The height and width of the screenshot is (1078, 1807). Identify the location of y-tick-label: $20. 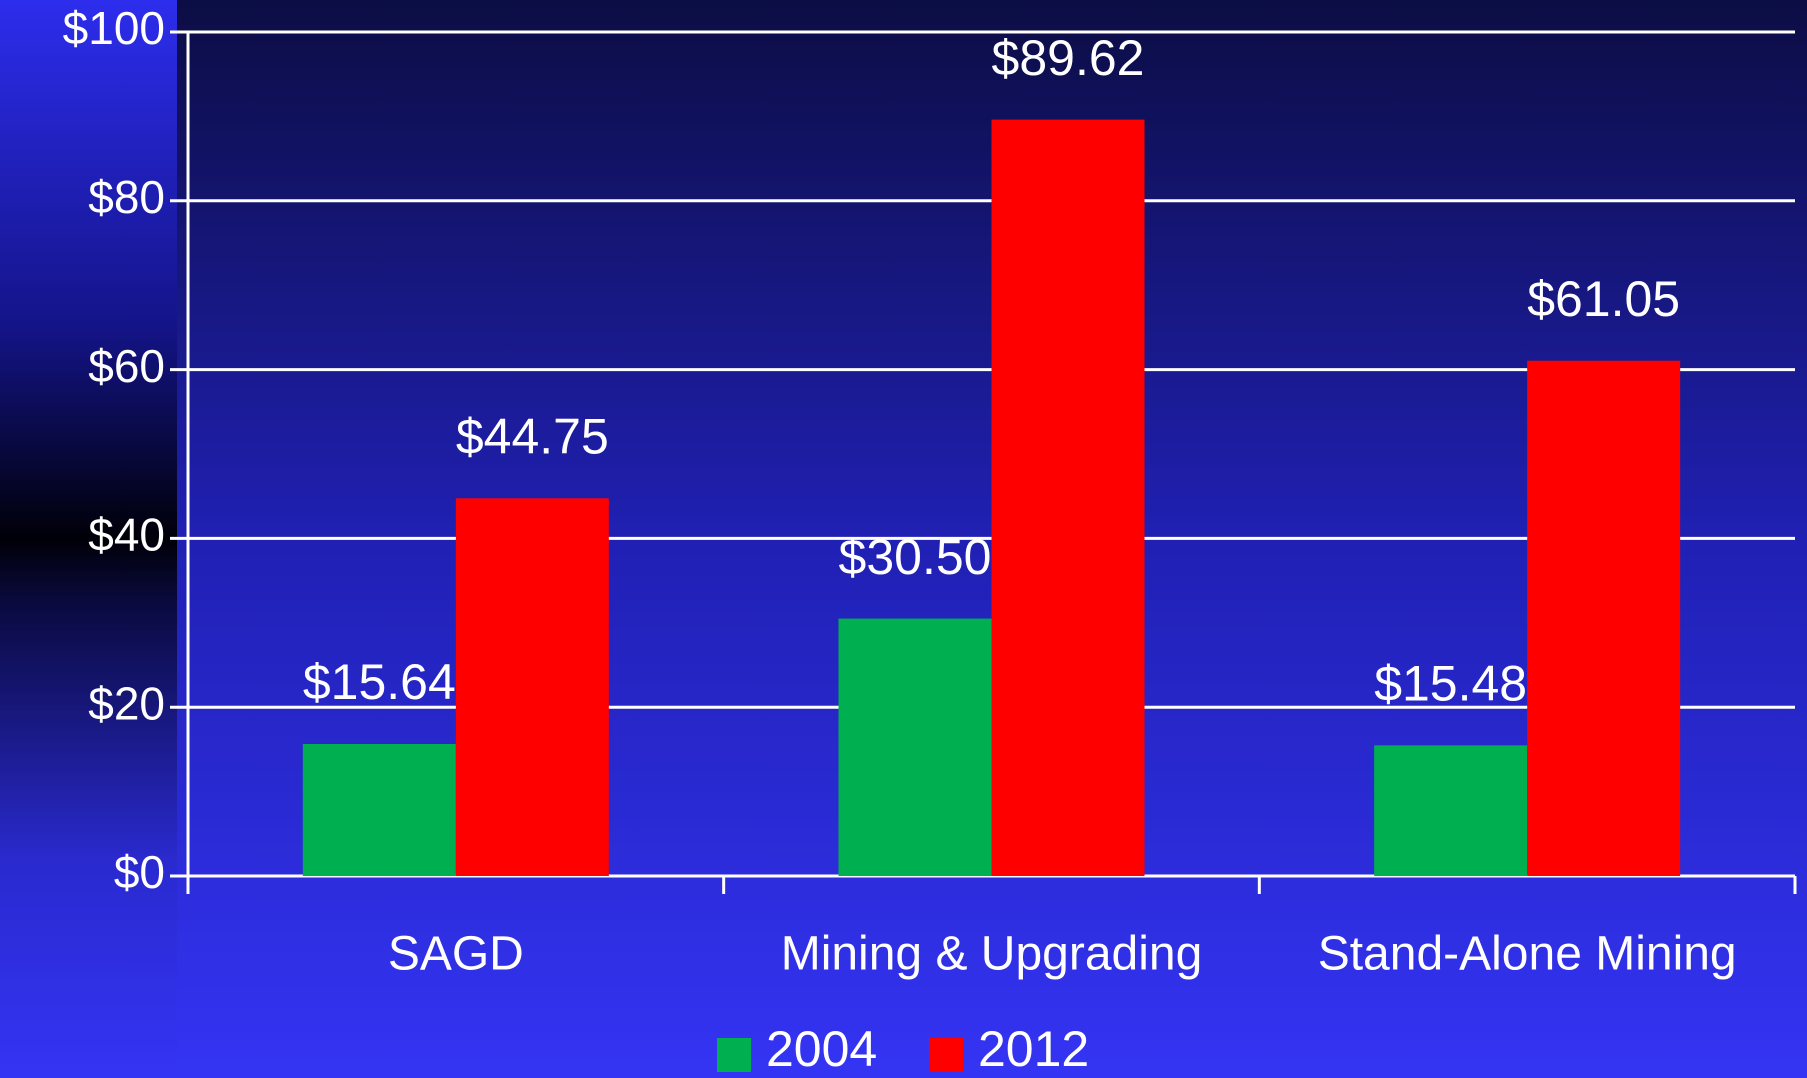
(126, 703).